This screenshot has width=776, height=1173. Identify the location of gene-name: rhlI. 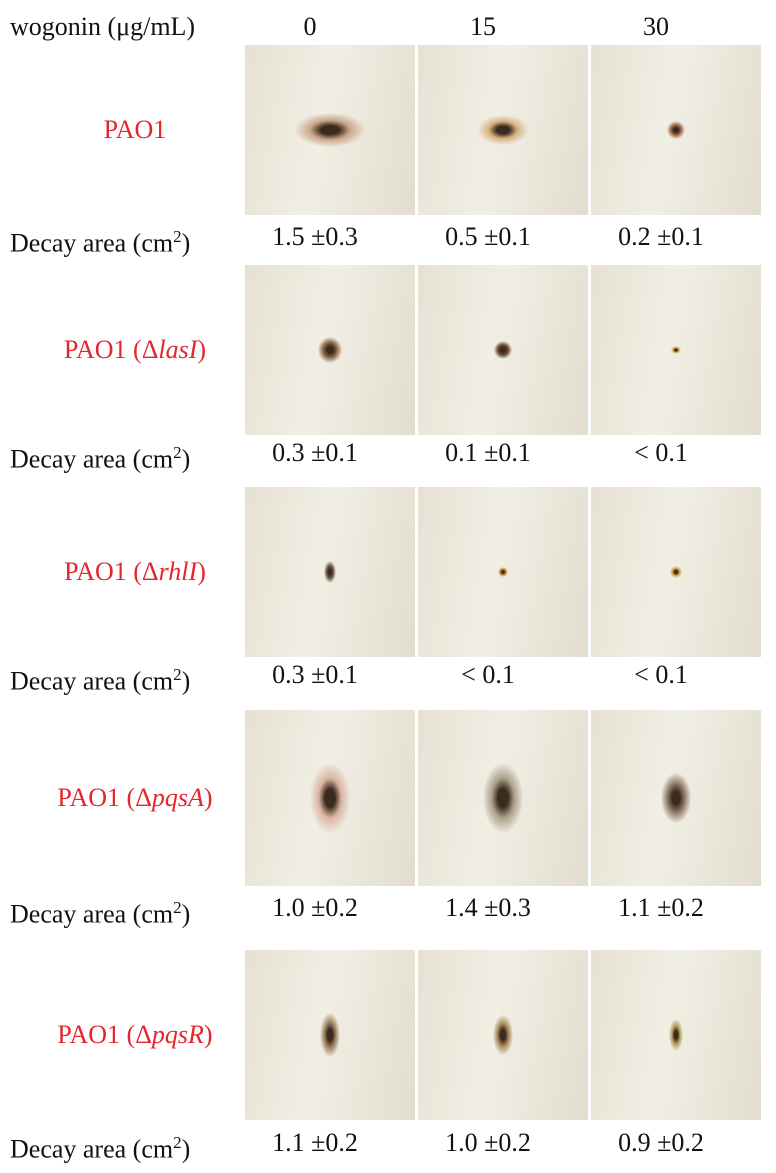
(178, 571).